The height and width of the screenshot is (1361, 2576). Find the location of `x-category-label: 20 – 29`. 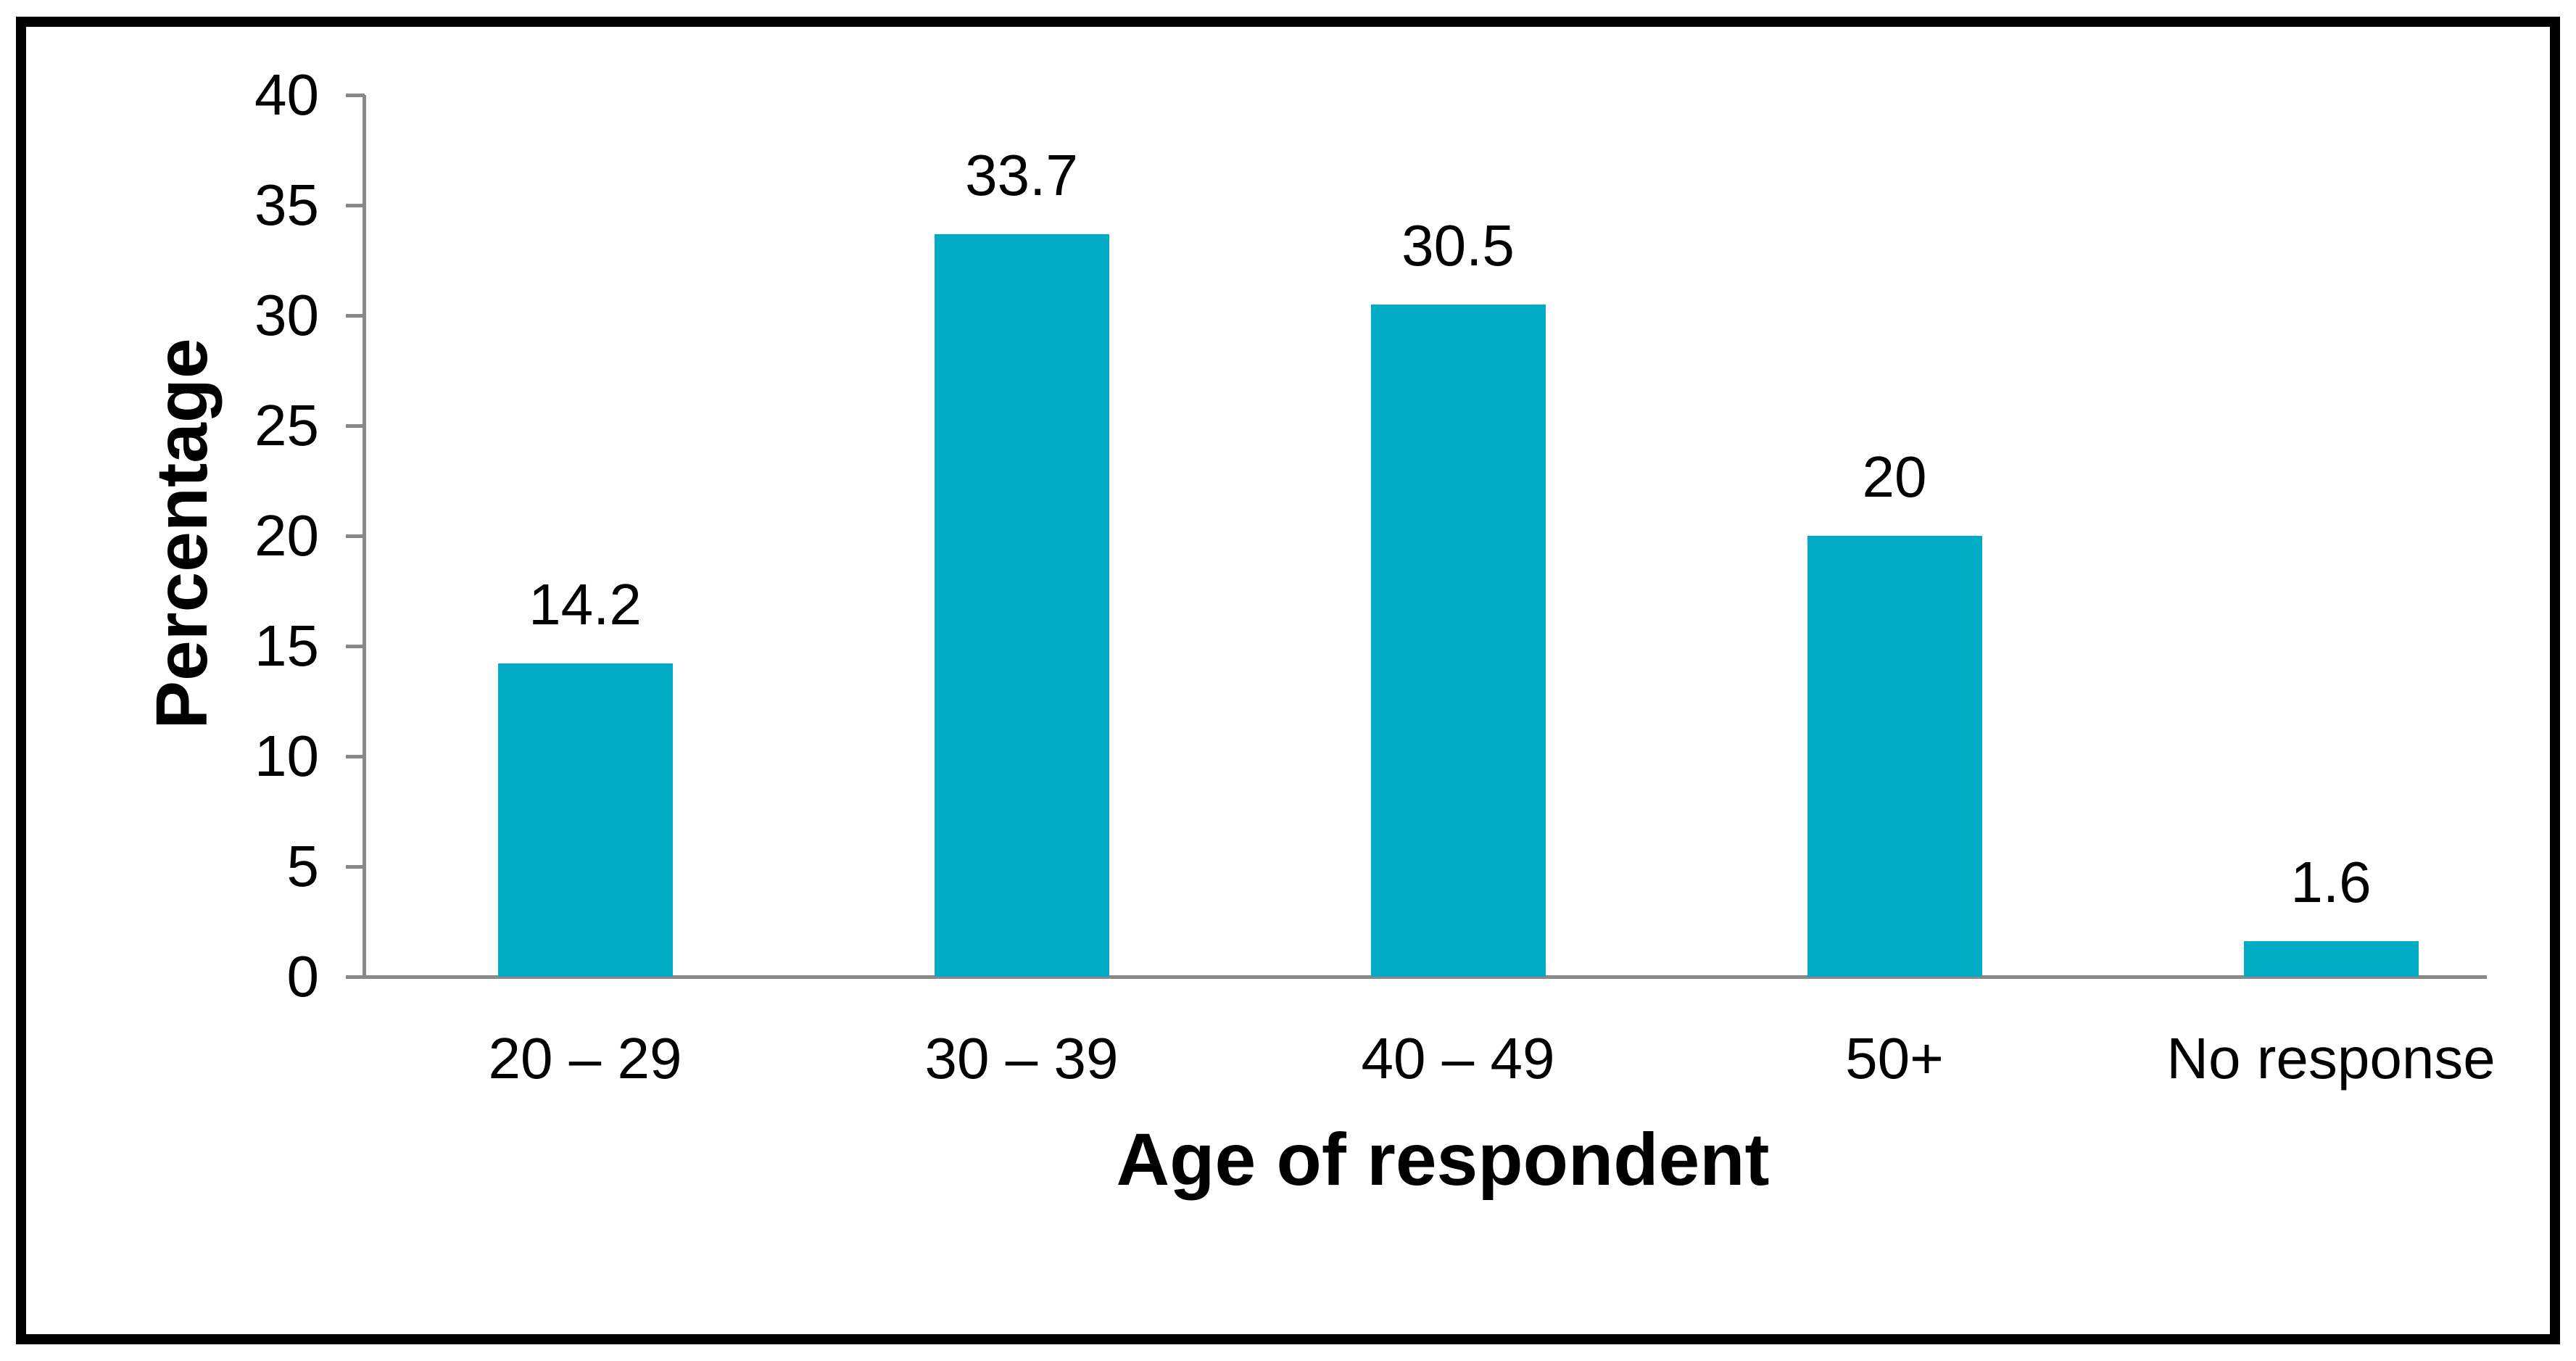

x-category-label: 20 – 29 is located at coordinates (585, 1059).